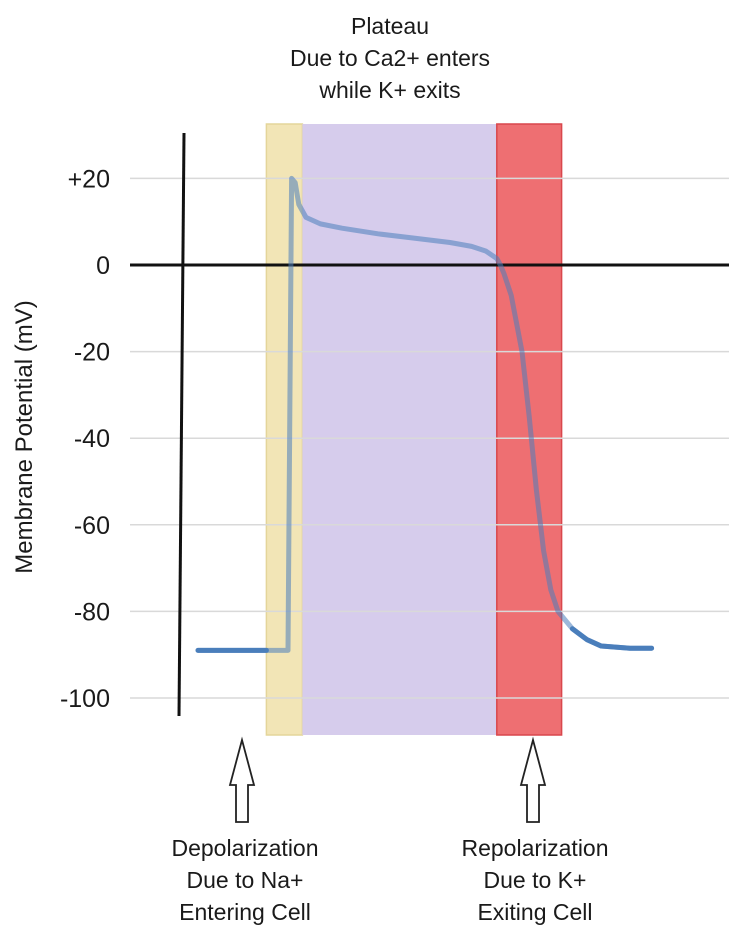  What do you see at coordinates (85, 699) in the screenshot?
I see `y-tick-label: -100` at bounding box center [85, 699].